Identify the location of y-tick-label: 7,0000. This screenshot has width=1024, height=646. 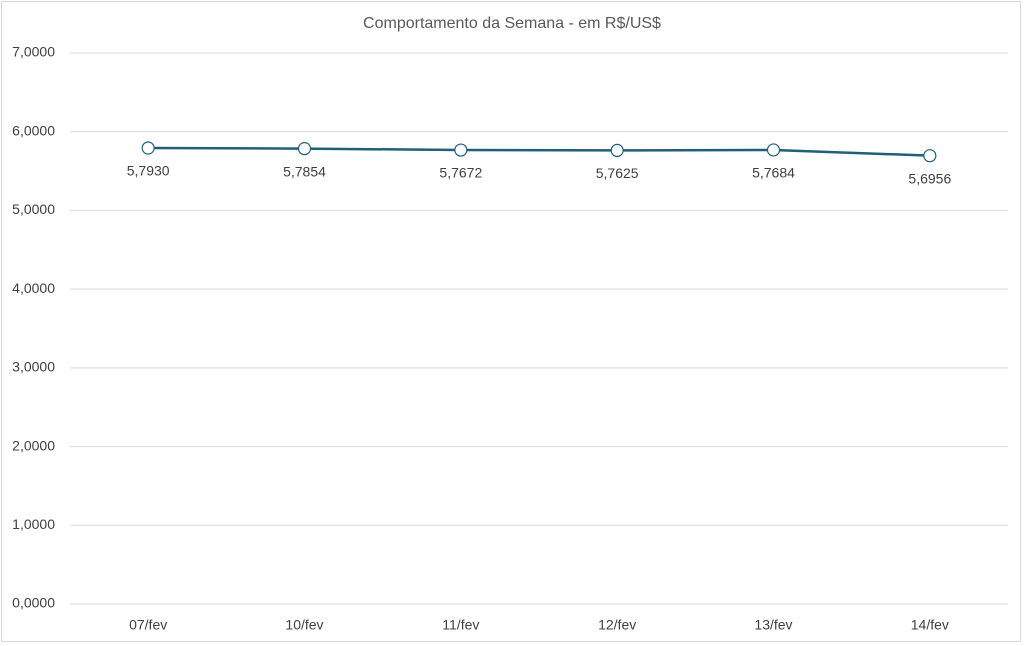
(33, 52).